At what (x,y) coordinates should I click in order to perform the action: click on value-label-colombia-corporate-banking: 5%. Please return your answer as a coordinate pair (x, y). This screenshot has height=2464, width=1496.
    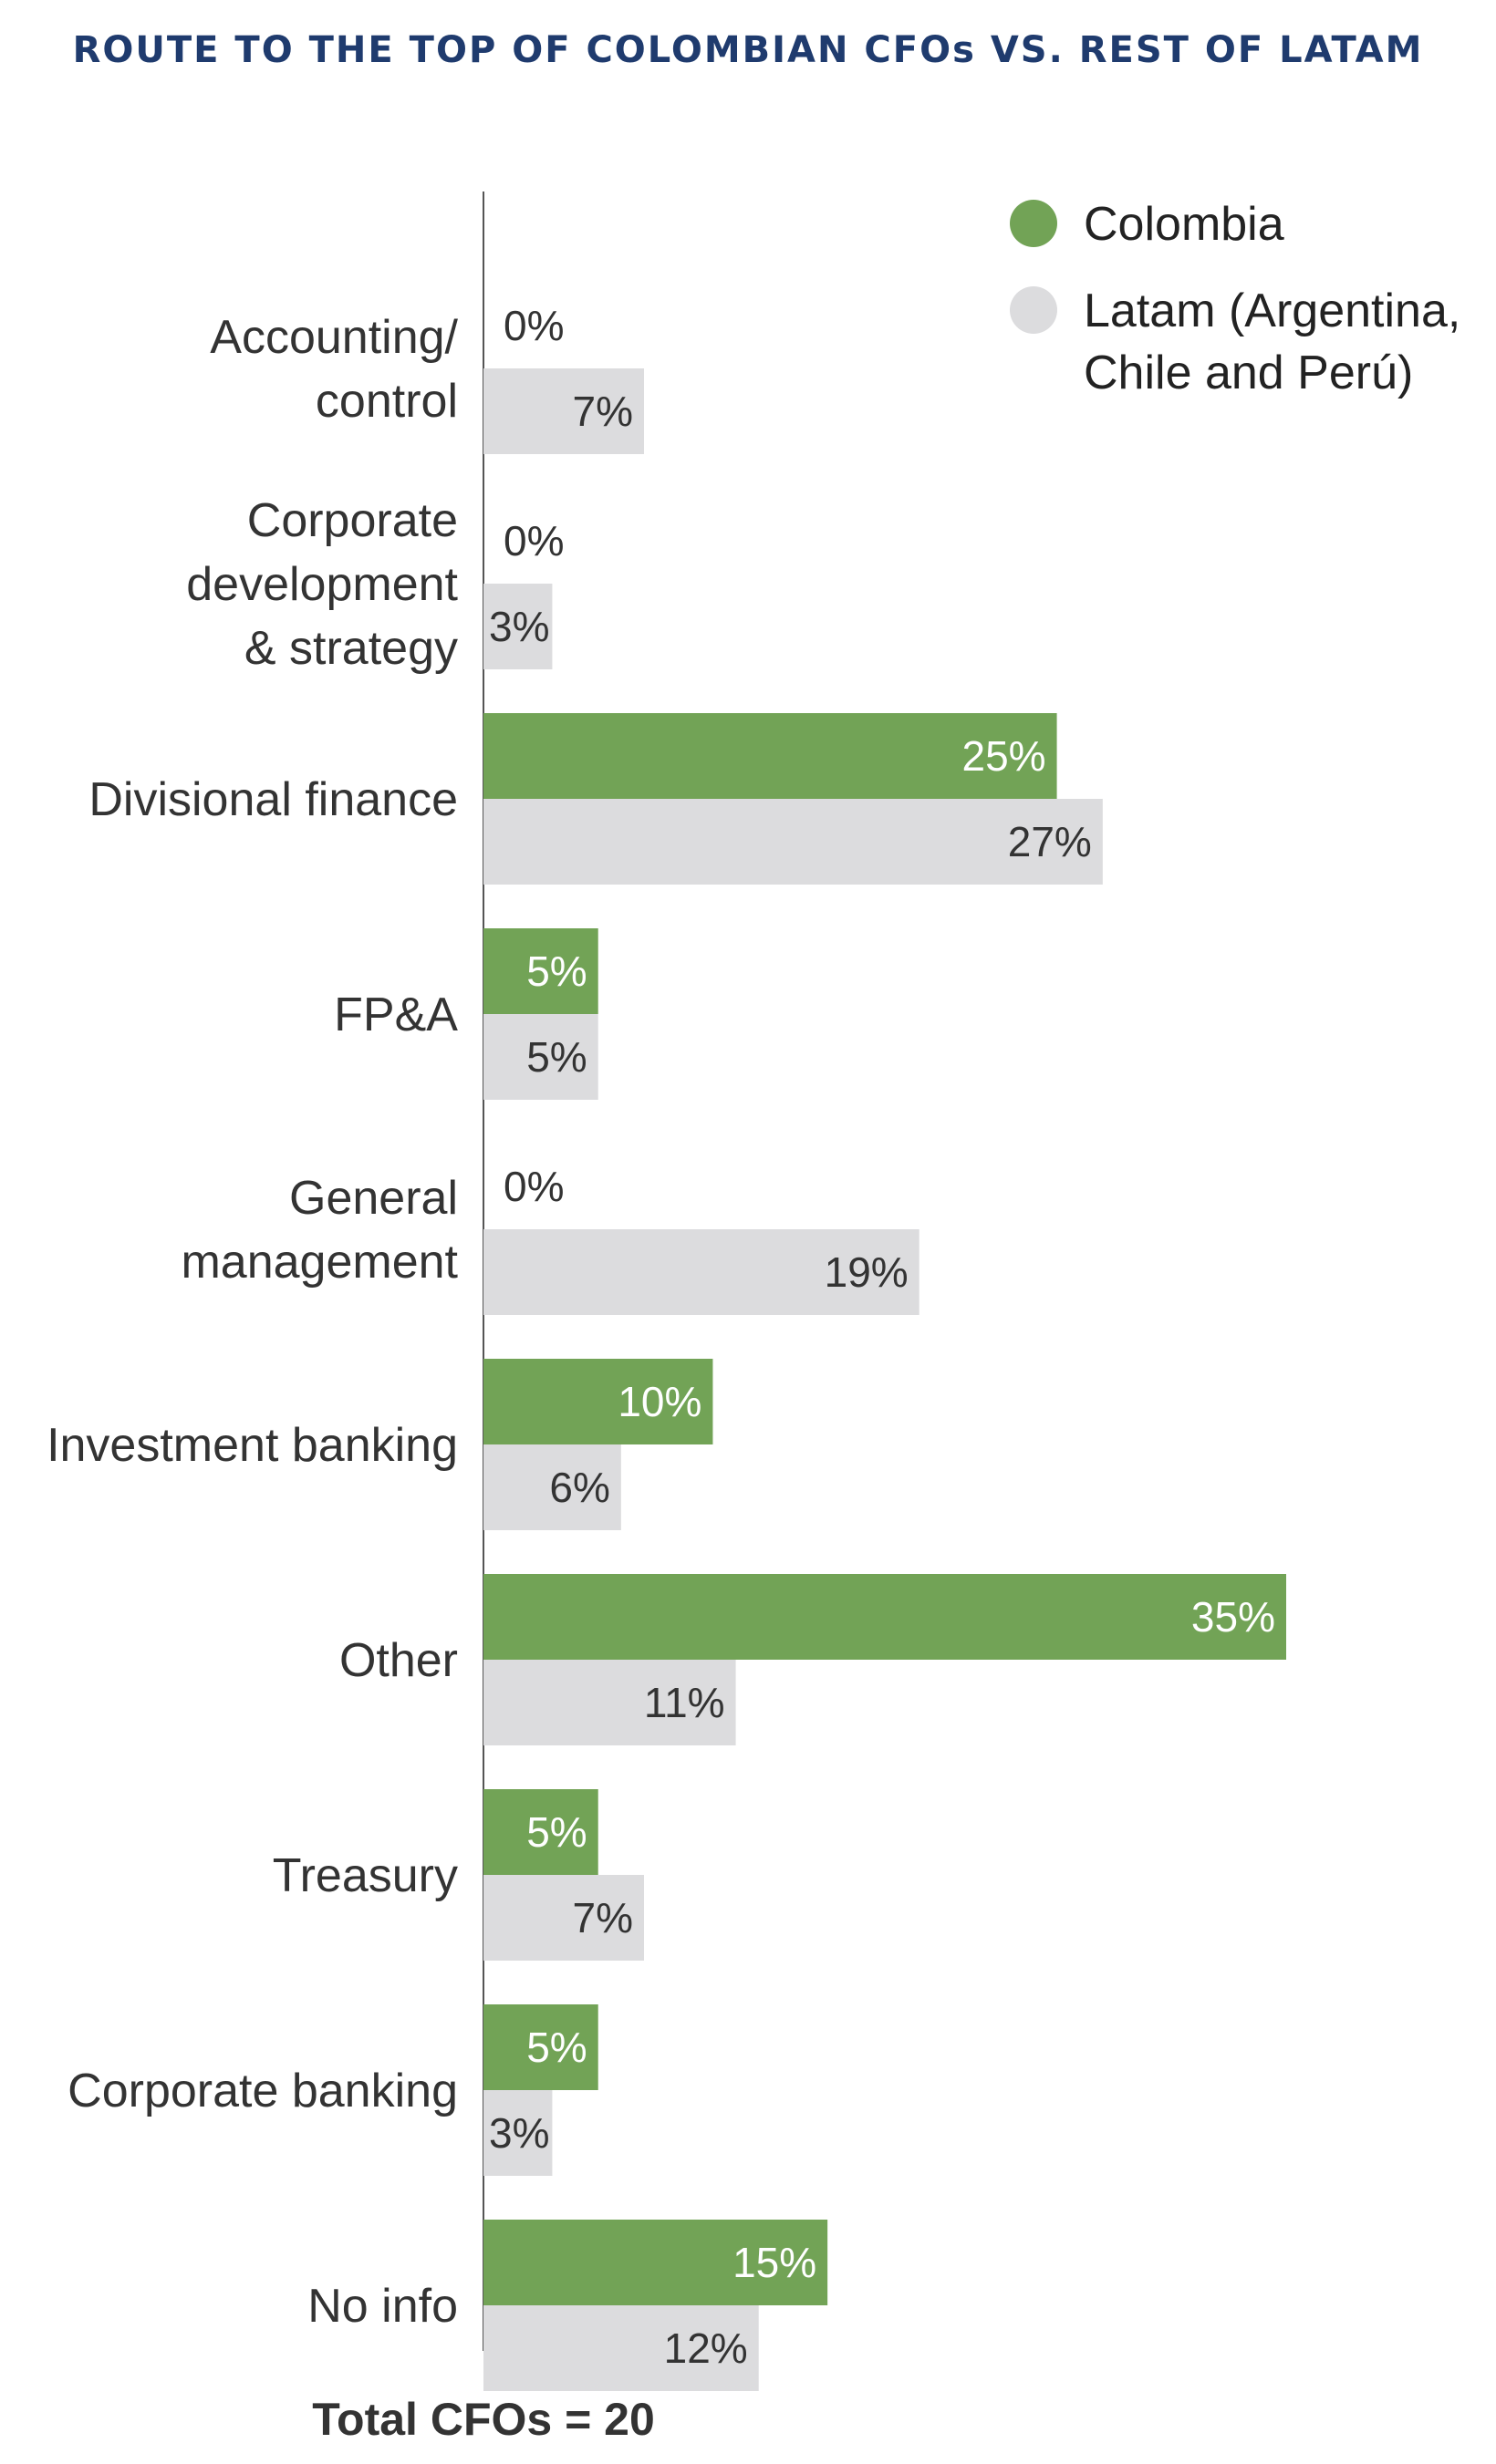
    Looking at the image, I should click on (556, 2048).